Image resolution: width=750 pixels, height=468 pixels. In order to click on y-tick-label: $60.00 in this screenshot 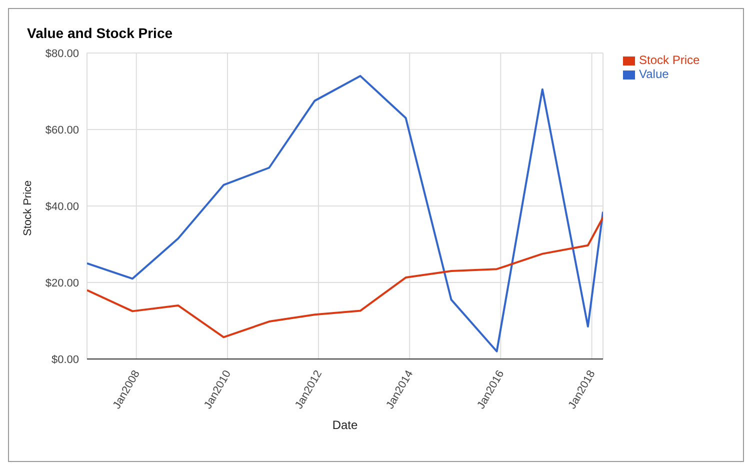, I will do `click(62, 130)`.